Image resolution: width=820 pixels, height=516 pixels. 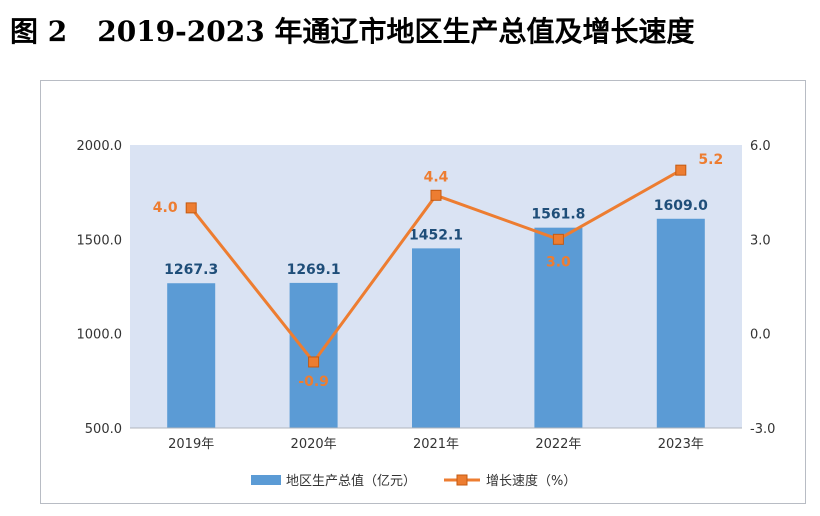 What do you see at coordinates (760, 146) in the screenshot?
I see `y-right-tick-label: 6.0` at bounding box center [760, 146].